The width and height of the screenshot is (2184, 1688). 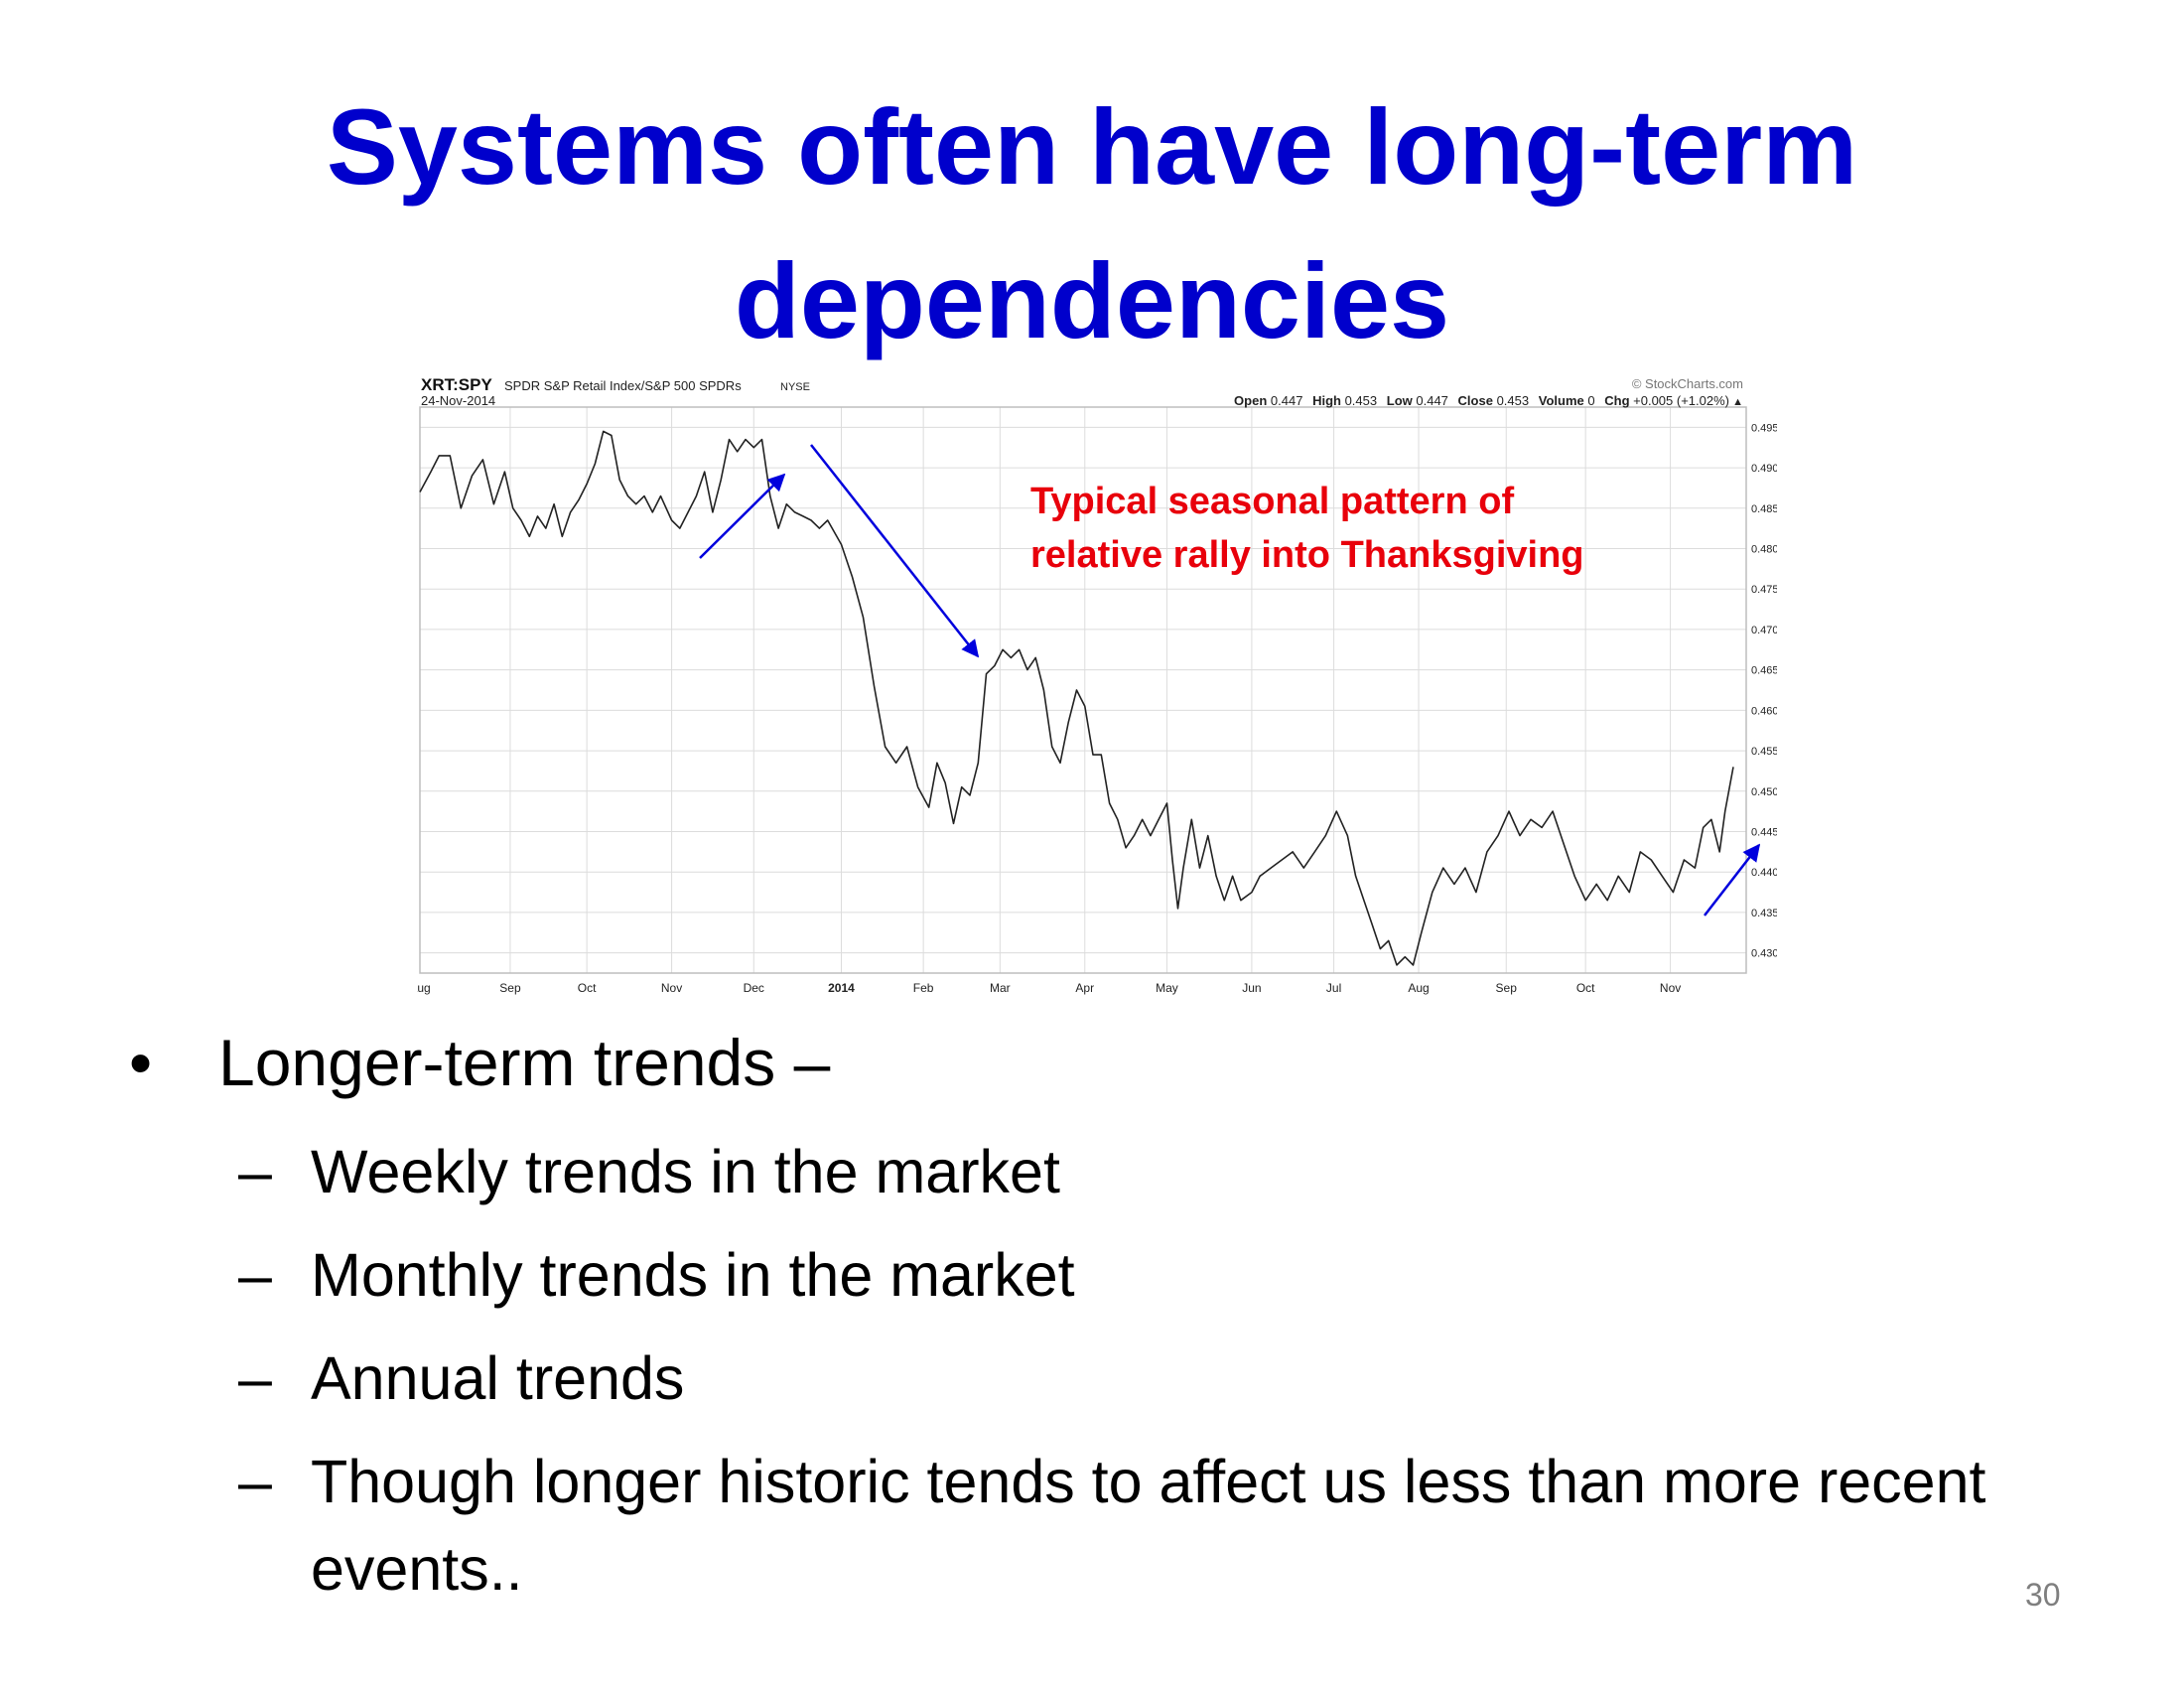 I want to click on quote-high-value: 0.453, so click(x=1361, y=400).